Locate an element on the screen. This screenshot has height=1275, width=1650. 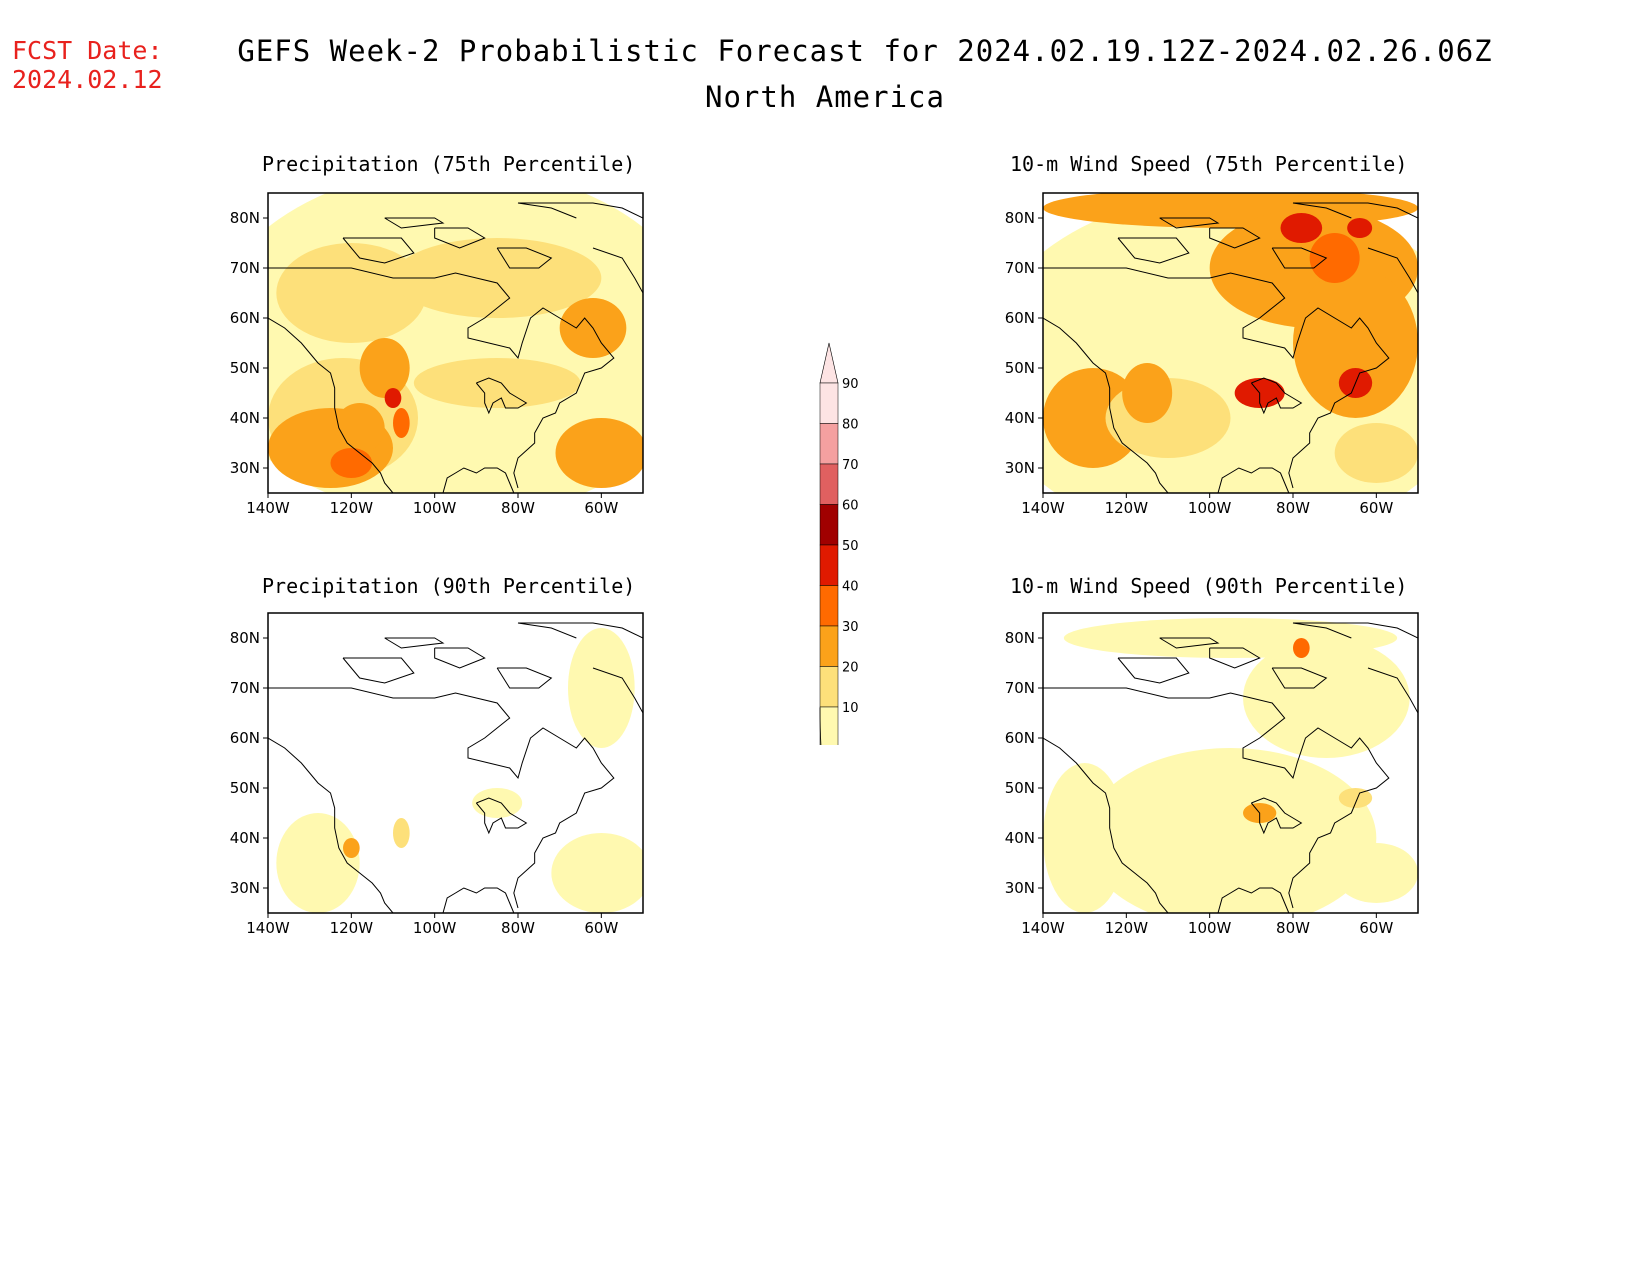
colorbar-label: 80 is located at coordinates (850, 425).